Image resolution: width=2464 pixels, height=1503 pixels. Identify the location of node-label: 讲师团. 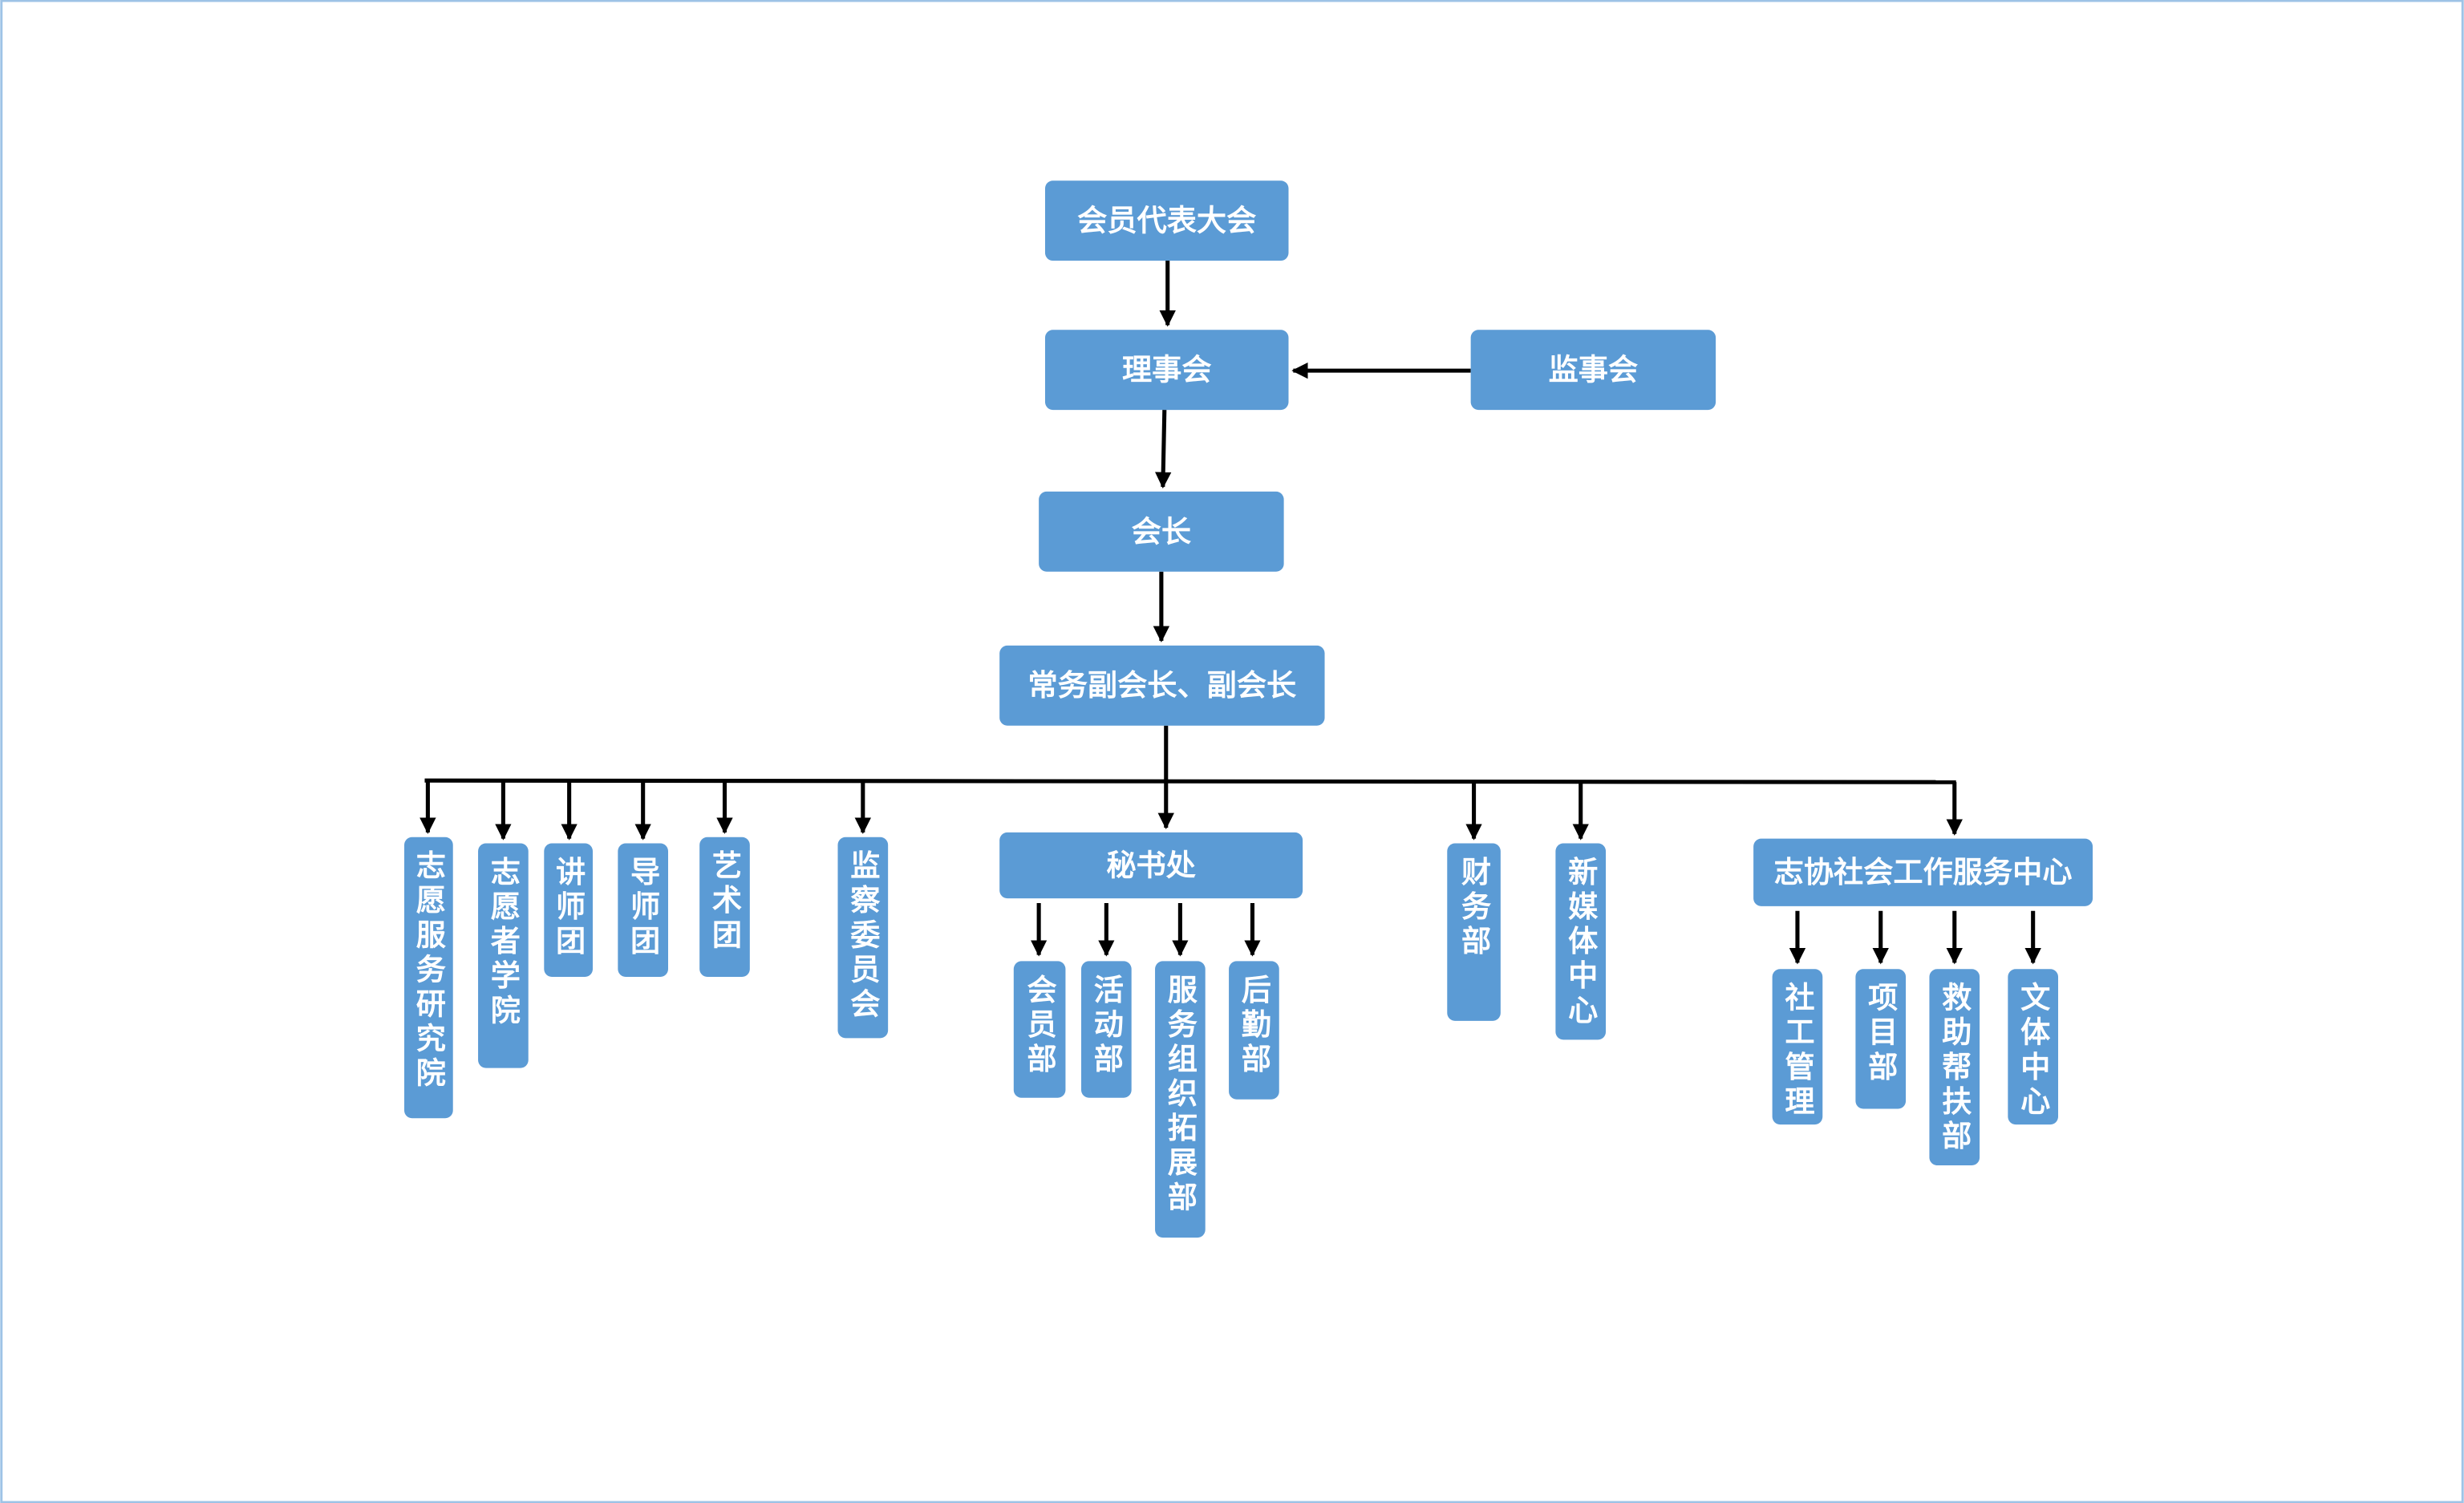
(568, 907).